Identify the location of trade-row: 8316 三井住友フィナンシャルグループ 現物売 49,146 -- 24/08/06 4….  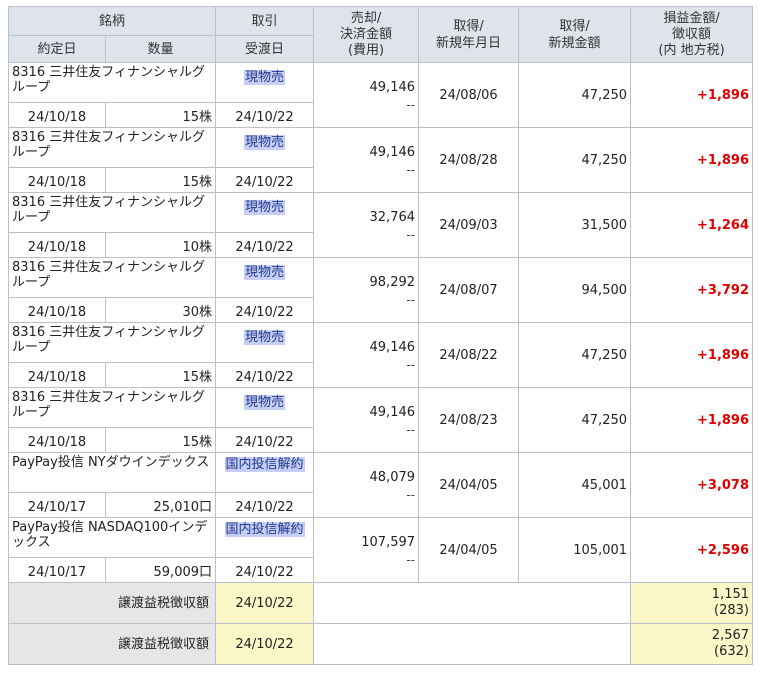
(380, 95).